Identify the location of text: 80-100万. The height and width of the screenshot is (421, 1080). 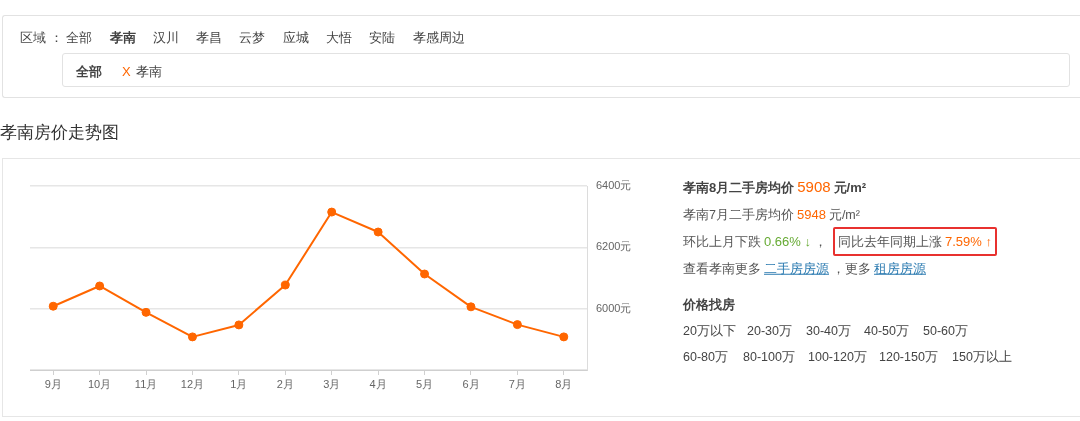
(769, 356).